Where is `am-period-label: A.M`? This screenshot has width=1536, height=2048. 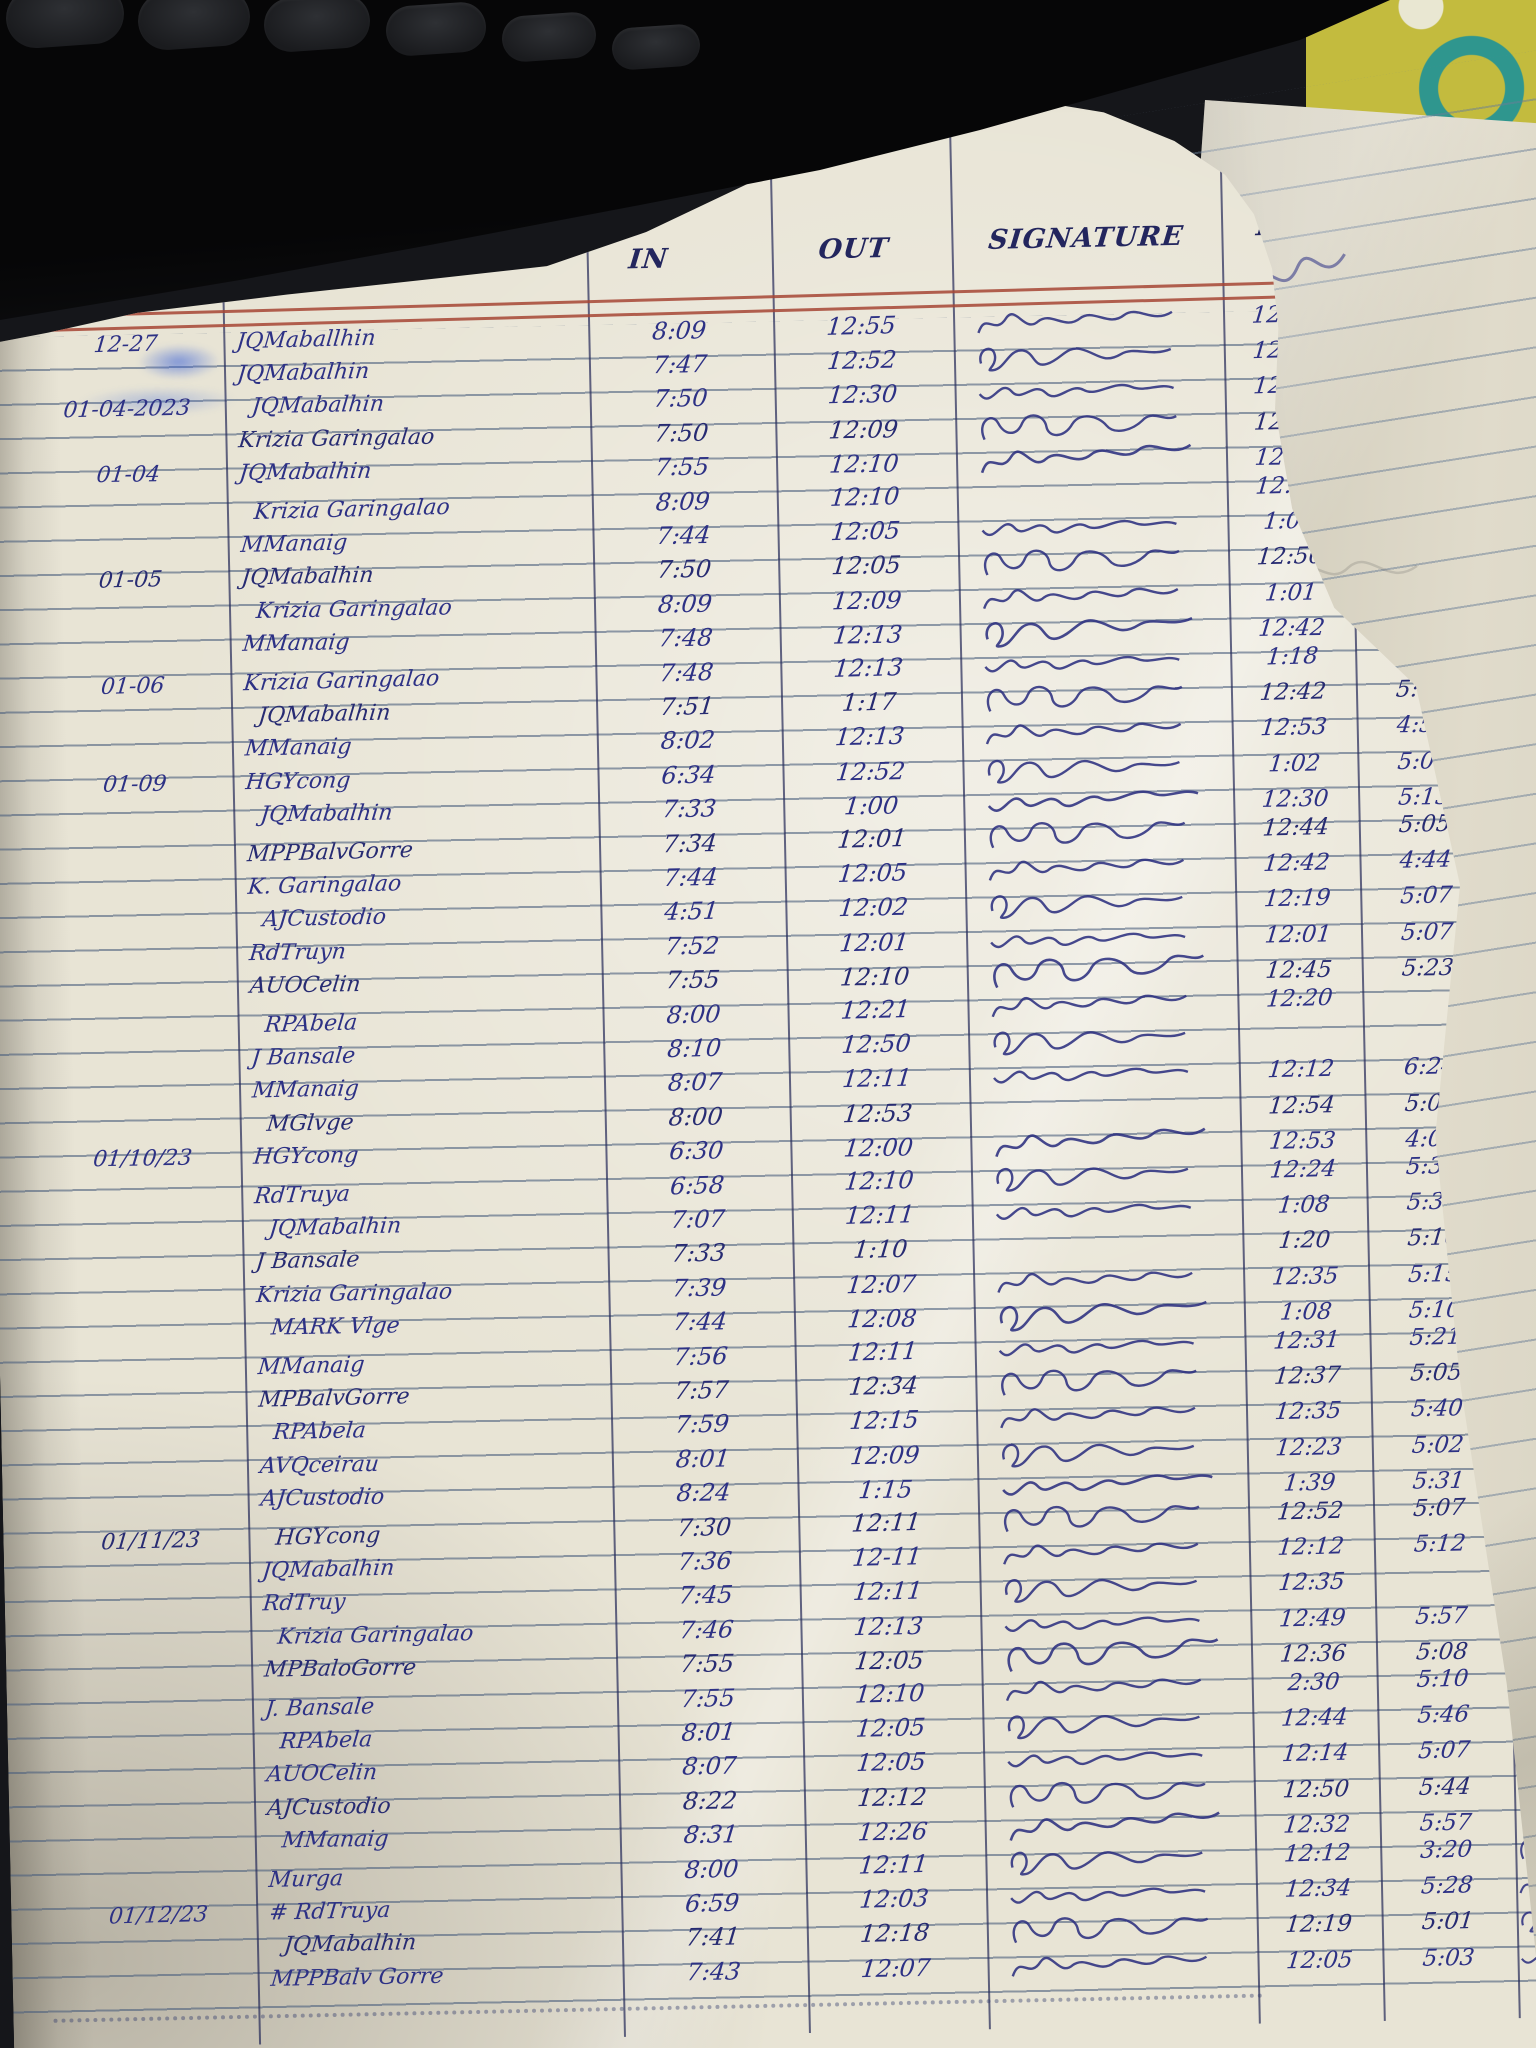
am-period-label: A.M is located at coordinates (706, 174).